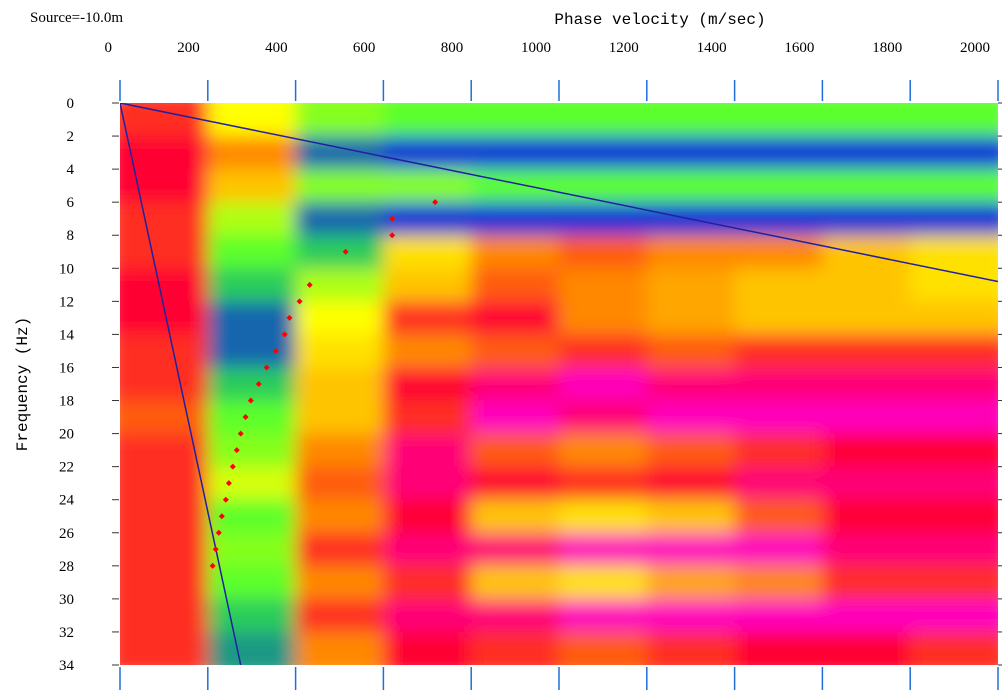  I want to click on y-tick-label: 10, so click(66, 269).